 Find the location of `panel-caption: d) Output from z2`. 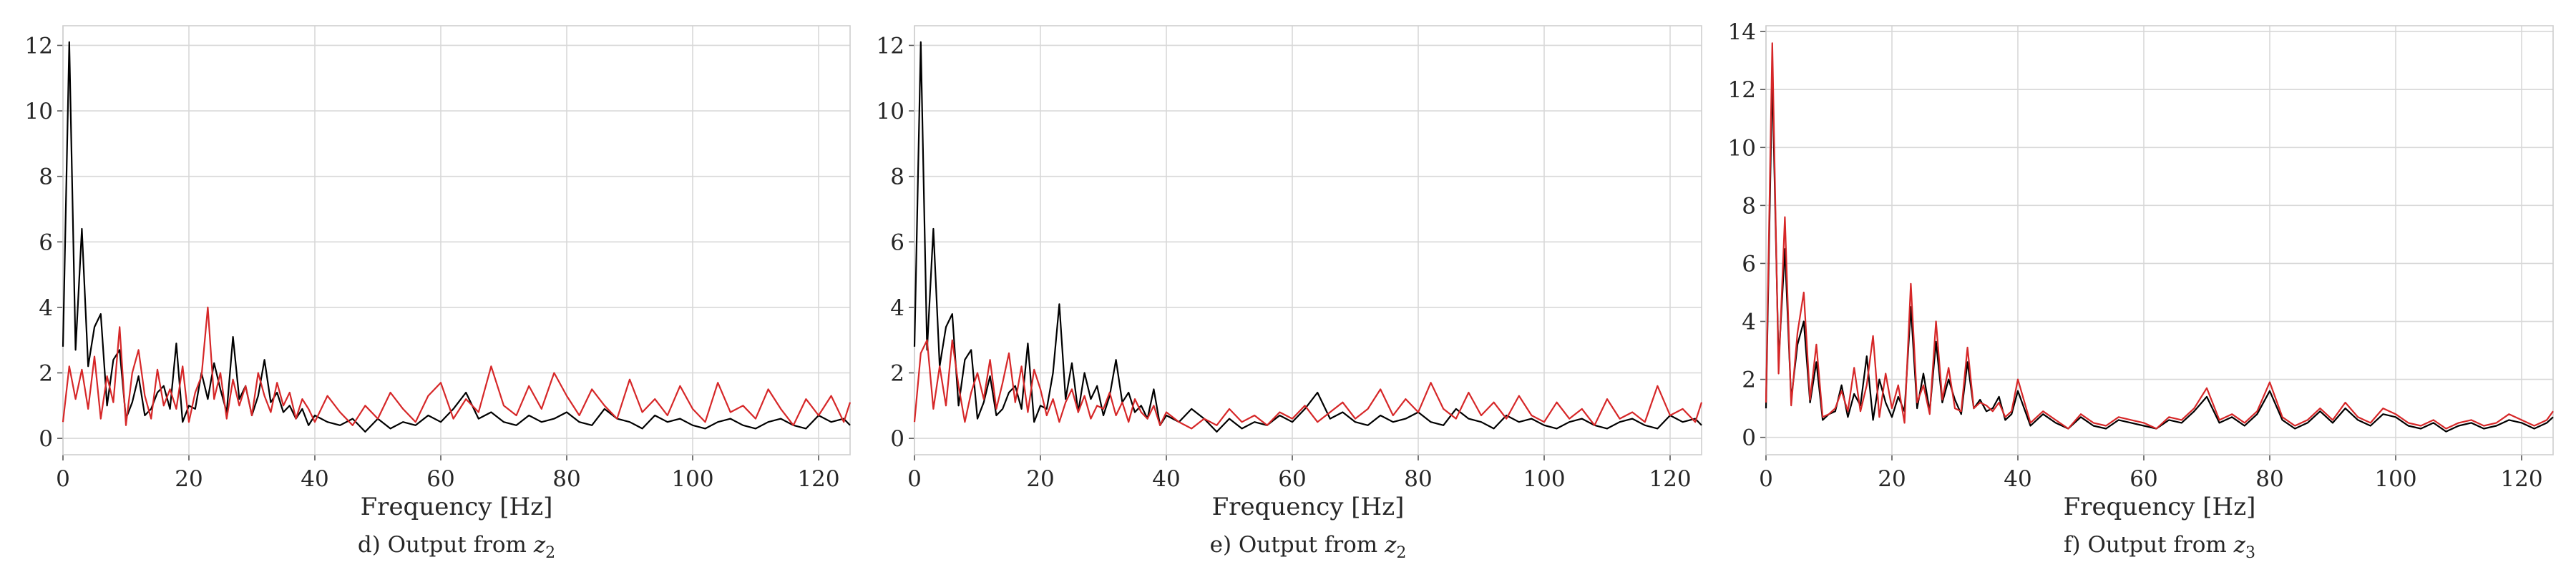

panel-caption: d) Output from z2 is located at coordinates (456, 547).